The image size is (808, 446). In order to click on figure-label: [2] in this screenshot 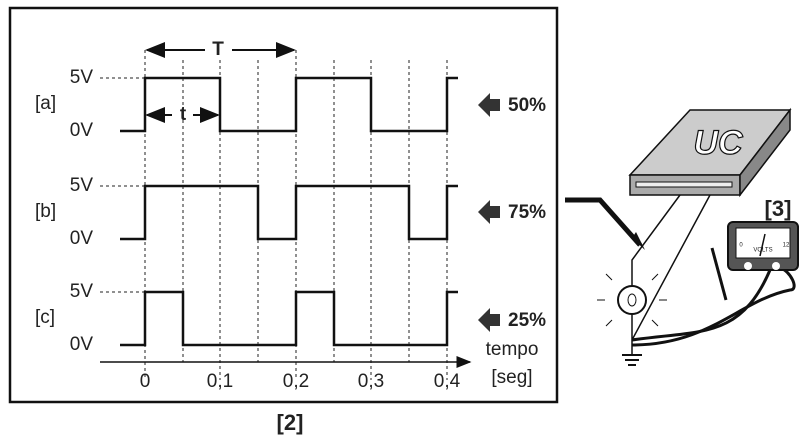, I will do `click(290, 422)`.